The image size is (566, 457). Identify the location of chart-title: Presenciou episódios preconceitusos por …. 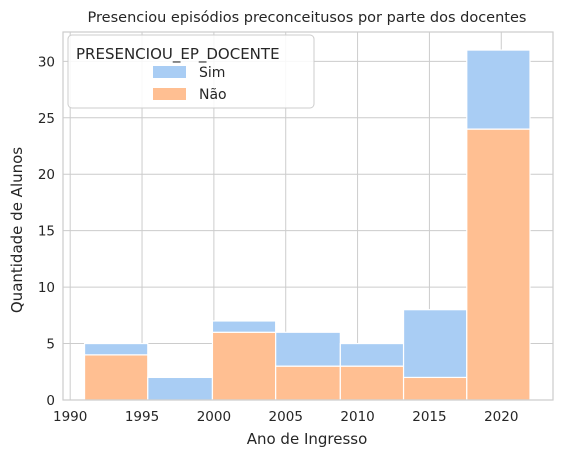
(307, 18).